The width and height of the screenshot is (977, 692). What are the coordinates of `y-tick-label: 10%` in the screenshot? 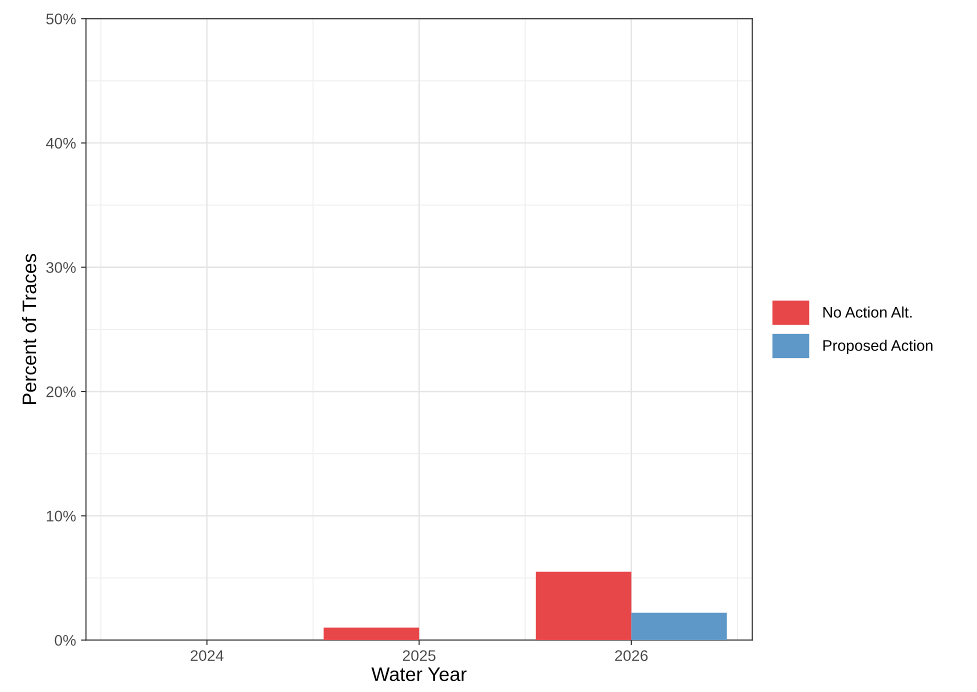 It's located at (61, 516).